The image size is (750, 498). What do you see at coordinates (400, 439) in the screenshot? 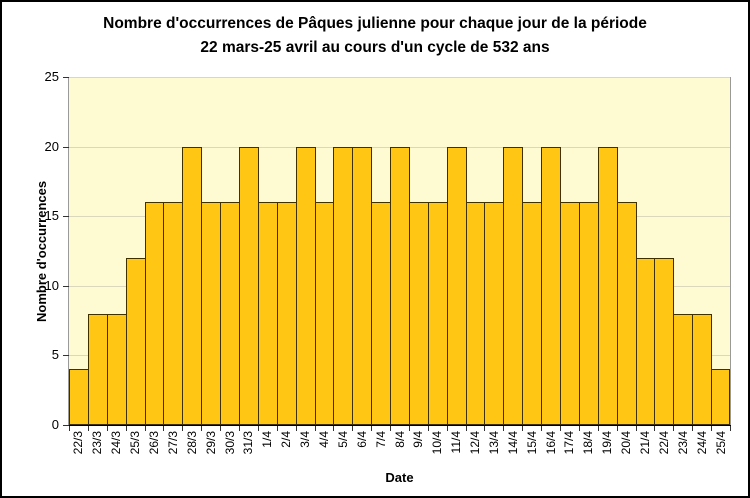
I see `x-tick-label: 8/4` at bounding box center [400, 439].